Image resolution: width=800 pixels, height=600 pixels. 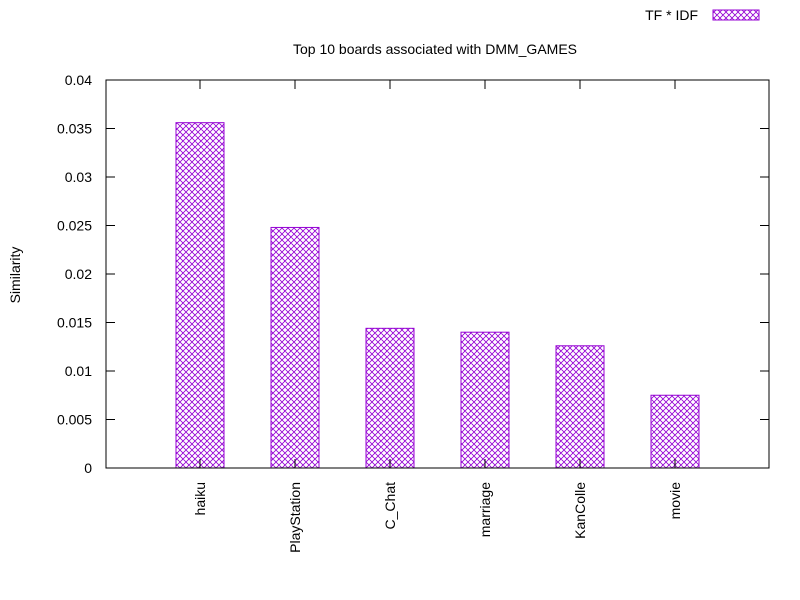 What do you see at coordinates (74, 420) in the screenshot?
I see `y-tick-label: 0.005` at bounding box center [74, 420].